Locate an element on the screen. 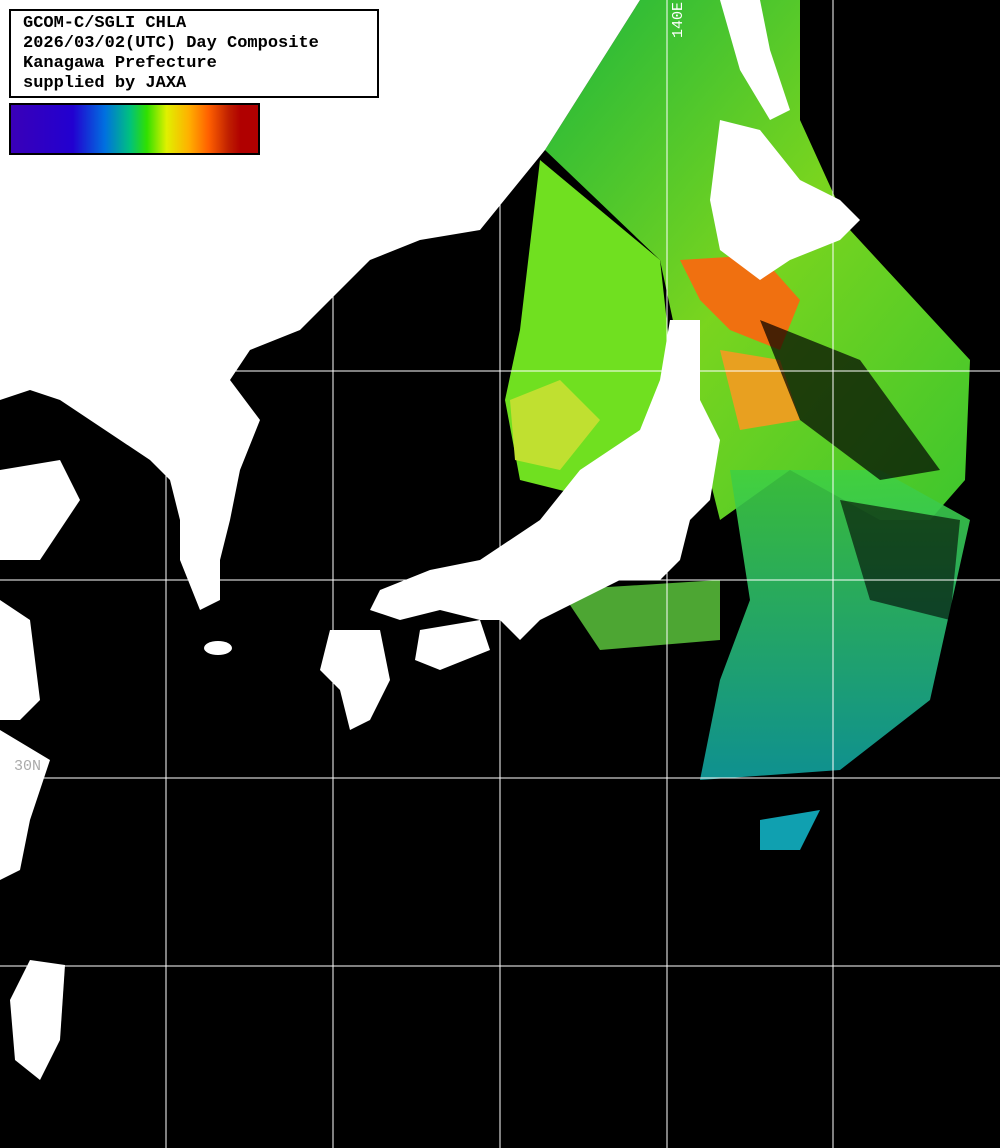 Image resolution: width=1000 pixels, height=1148 pixels. color-scale-bar is located at coordinates (134, 129).